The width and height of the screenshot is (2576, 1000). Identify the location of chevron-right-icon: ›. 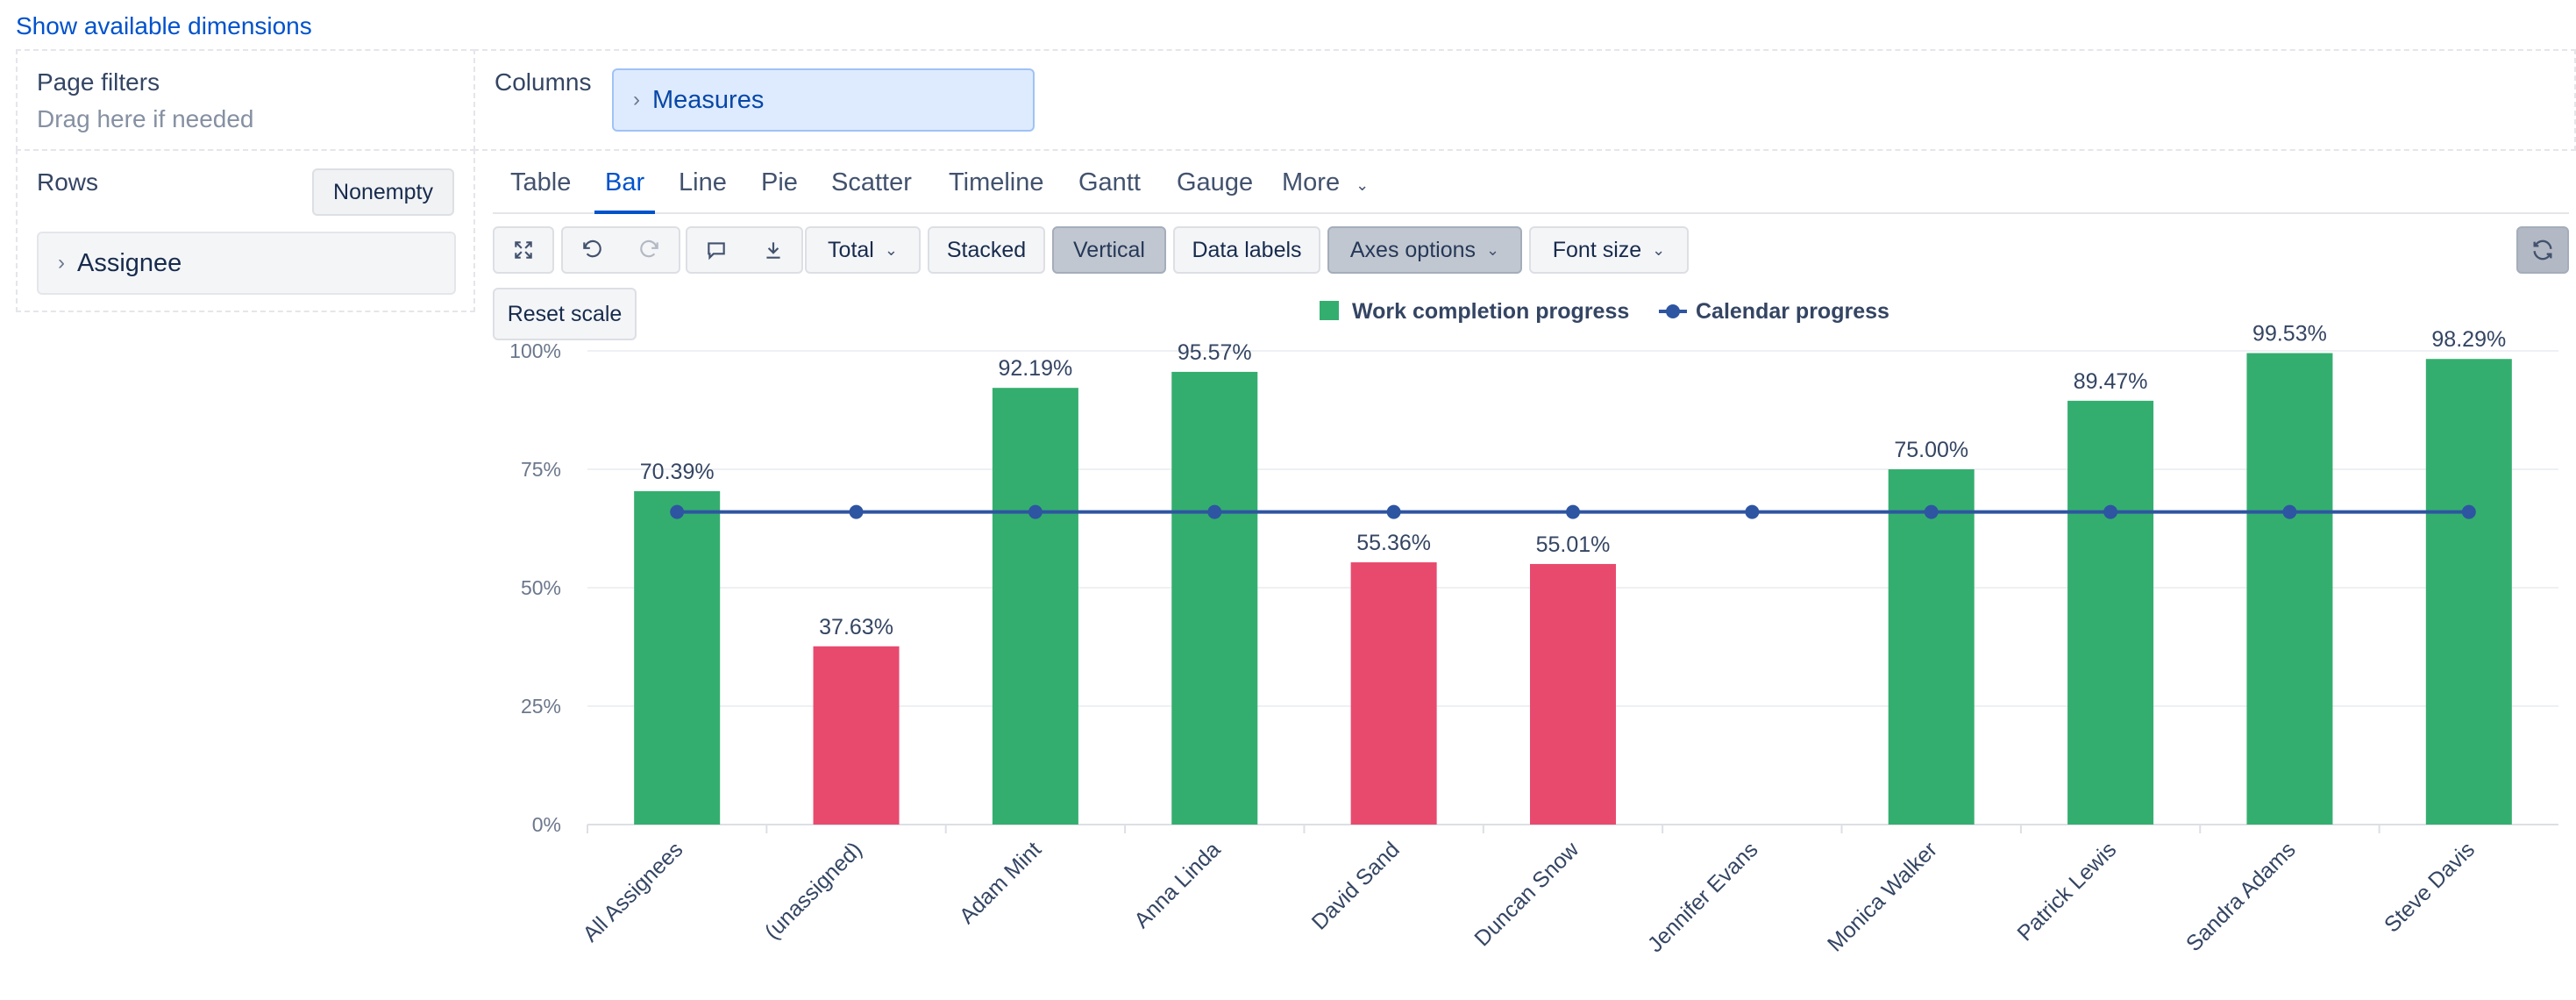
(636, 99).